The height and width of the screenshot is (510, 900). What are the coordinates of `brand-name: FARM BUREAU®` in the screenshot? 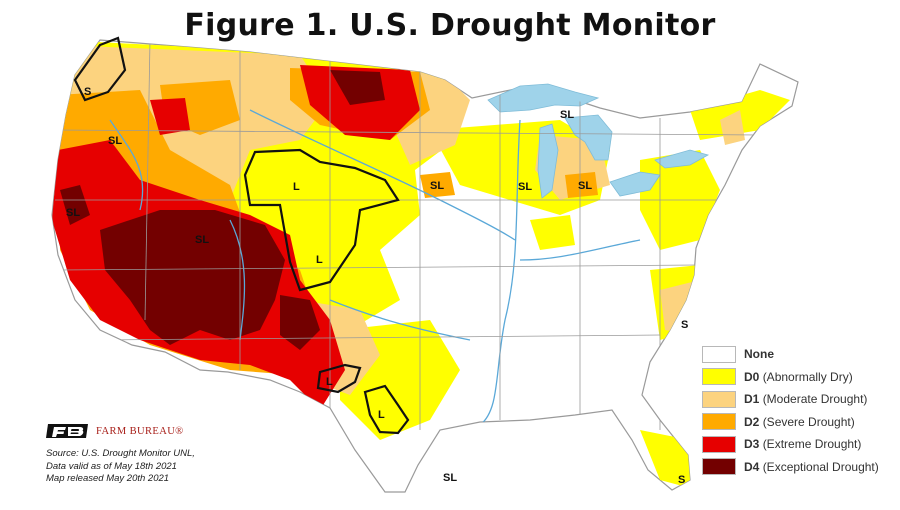 It's located at (140, 431).